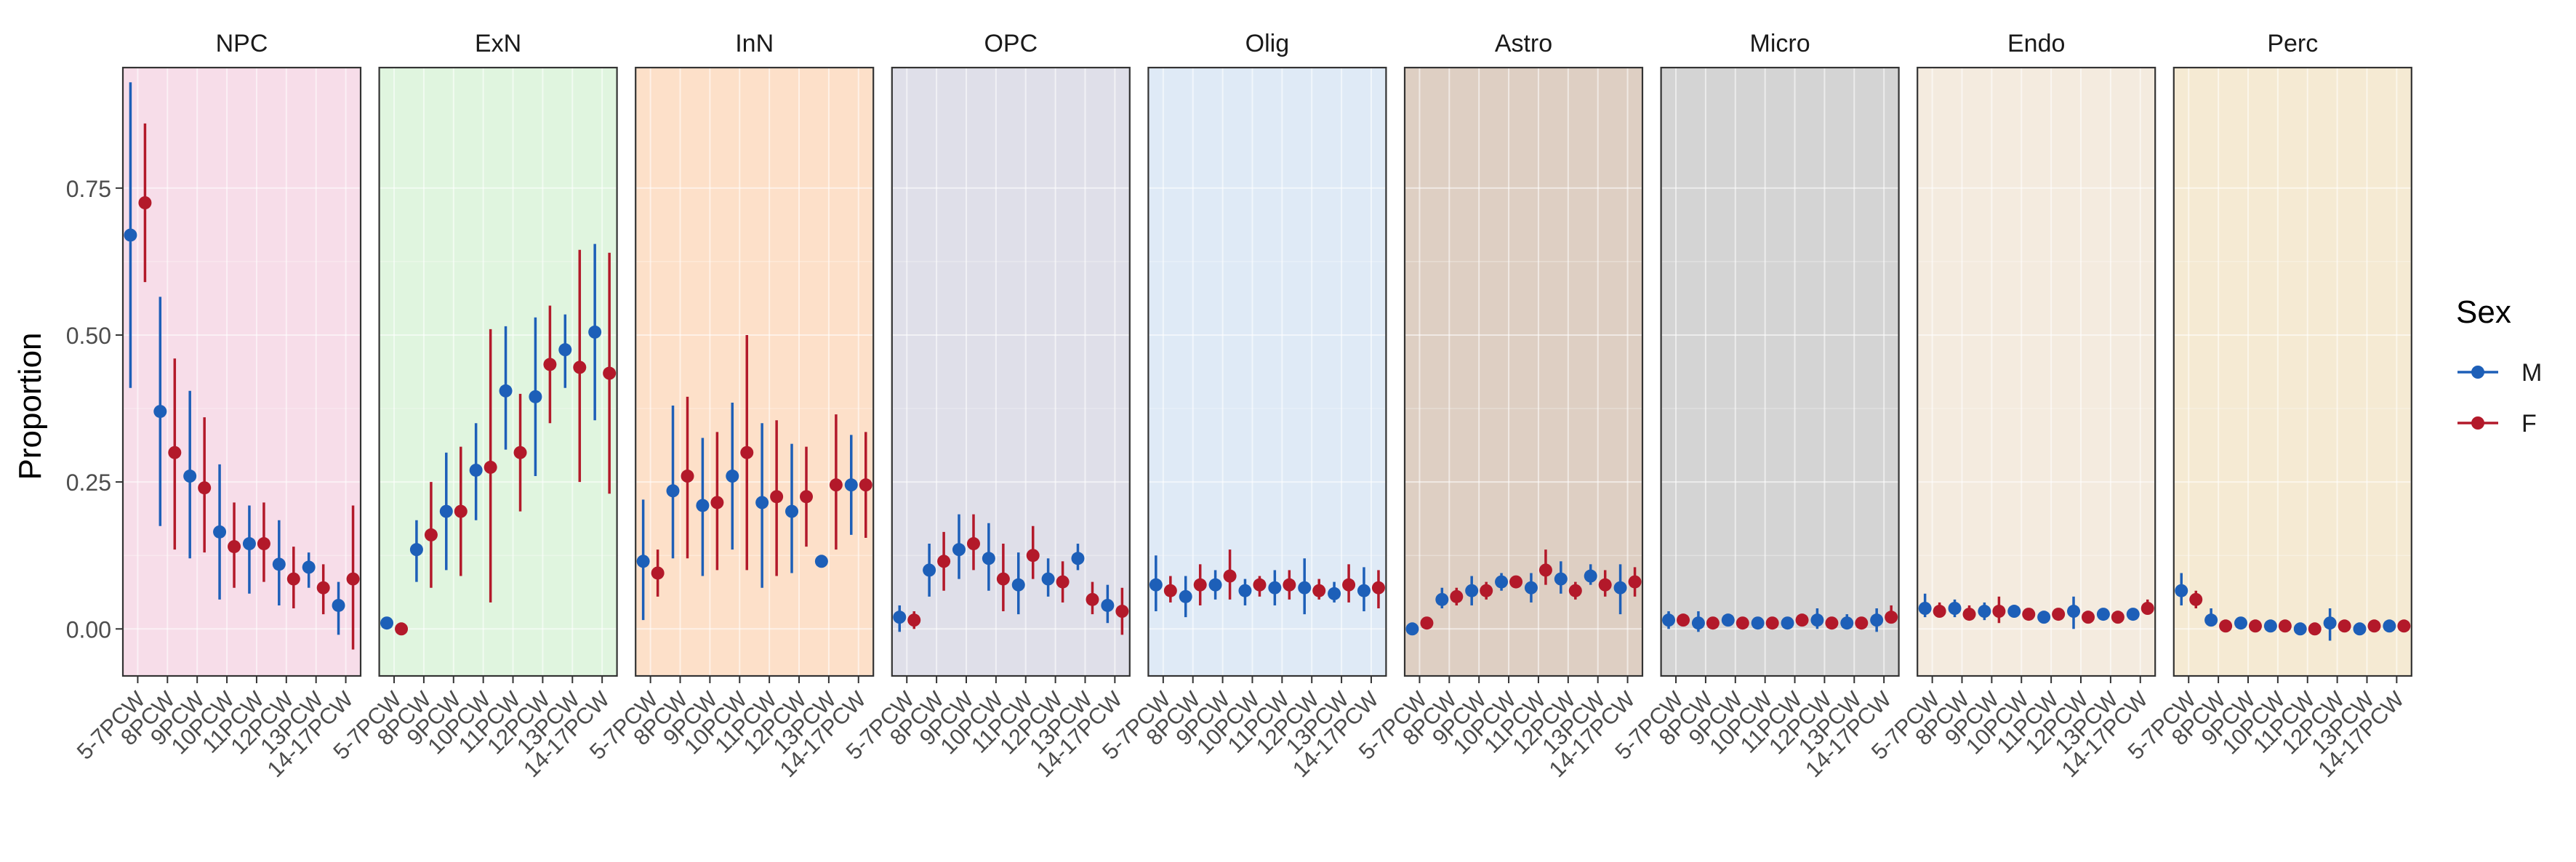 The height and width of the screenshot is (862, 2576). I want to click on facet-label-exn: ExN, so click(498, 43).